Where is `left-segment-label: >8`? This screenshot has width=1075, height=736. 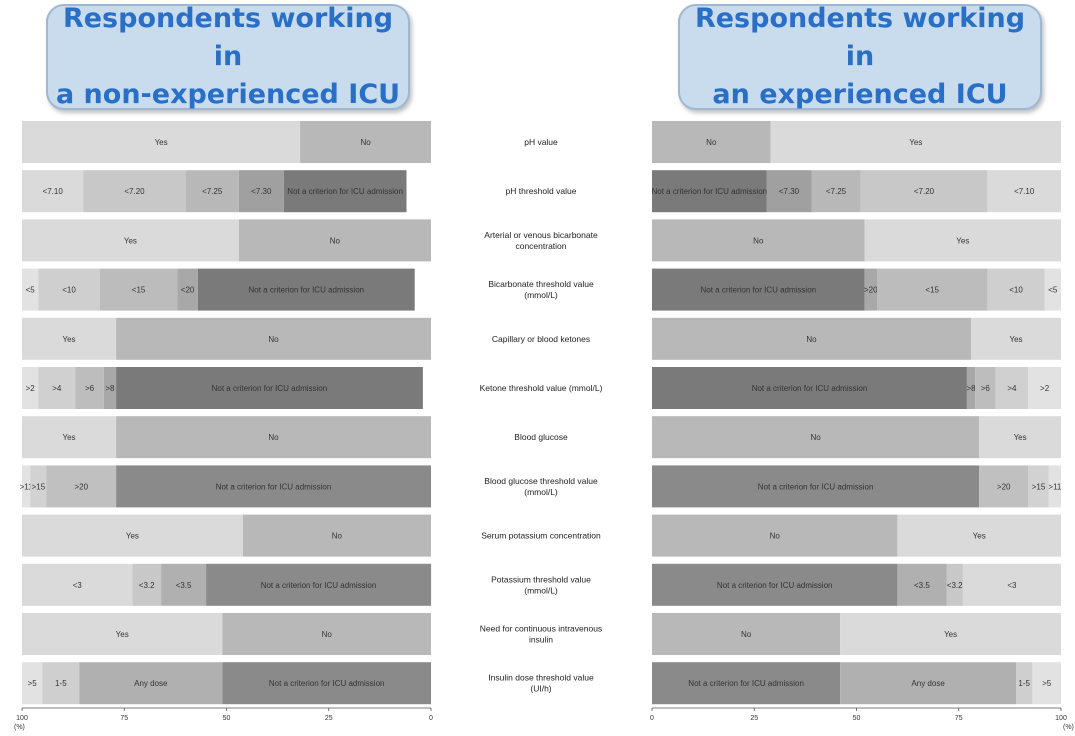
left-segment-label: >8 is located at coordinates (110, 388).